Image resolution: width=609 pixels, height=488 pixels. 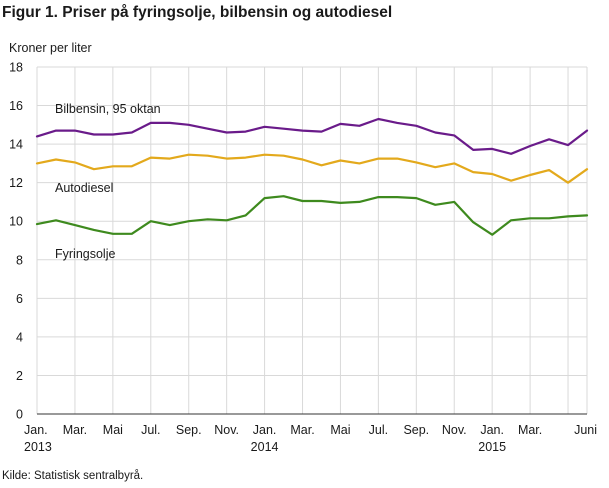 I want to click on series-labels: Bilbensin, 95 oktan Autodiesel Fyringsolje, so click(x=108, y=181).